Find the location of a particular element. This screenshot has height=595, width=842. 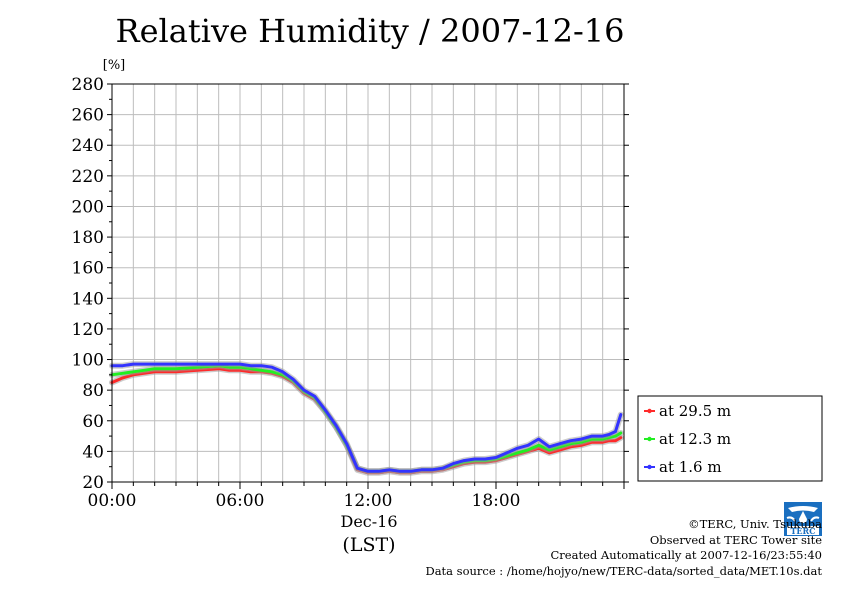

x-tick-label: 00:00 is located at coordinates (112, 501).